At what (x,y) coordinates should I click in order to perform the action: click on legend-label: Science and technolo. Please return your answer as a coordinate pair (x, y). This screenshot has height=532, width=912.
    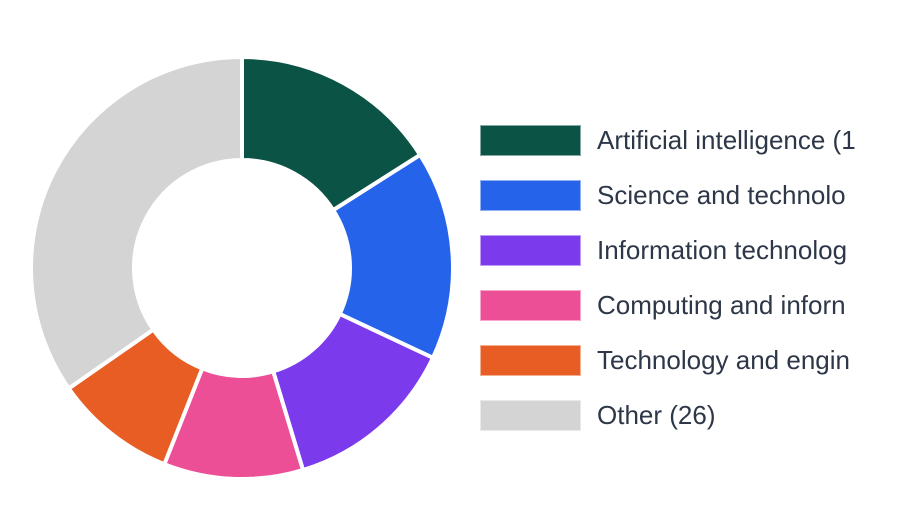
    Looking at the image, I should click on (721, 195).